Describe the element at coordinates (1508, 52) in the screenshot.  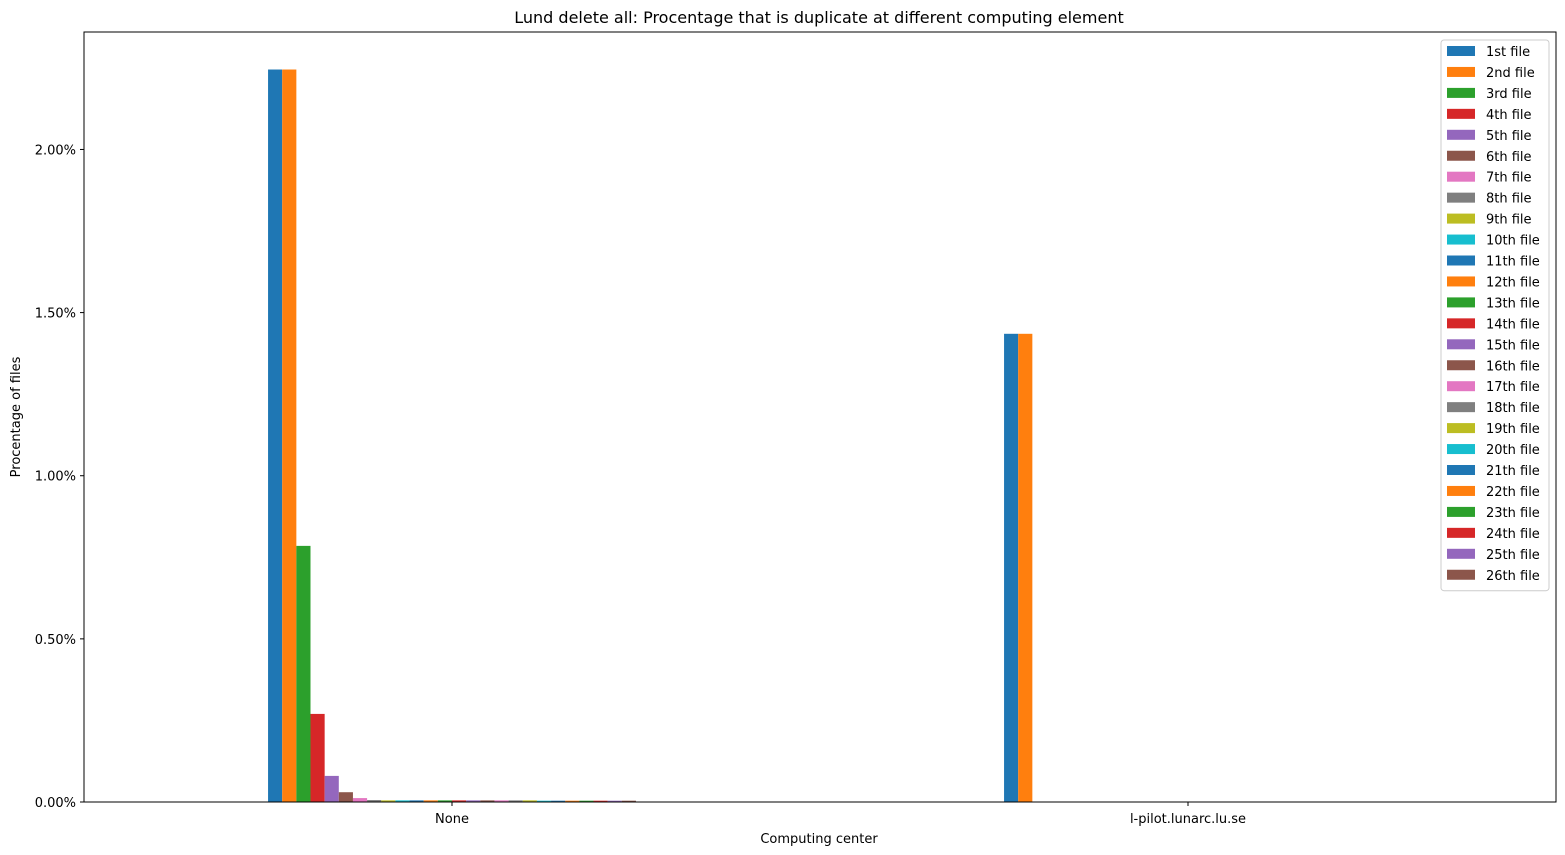
I see `legend-label: 1st file` at that location.